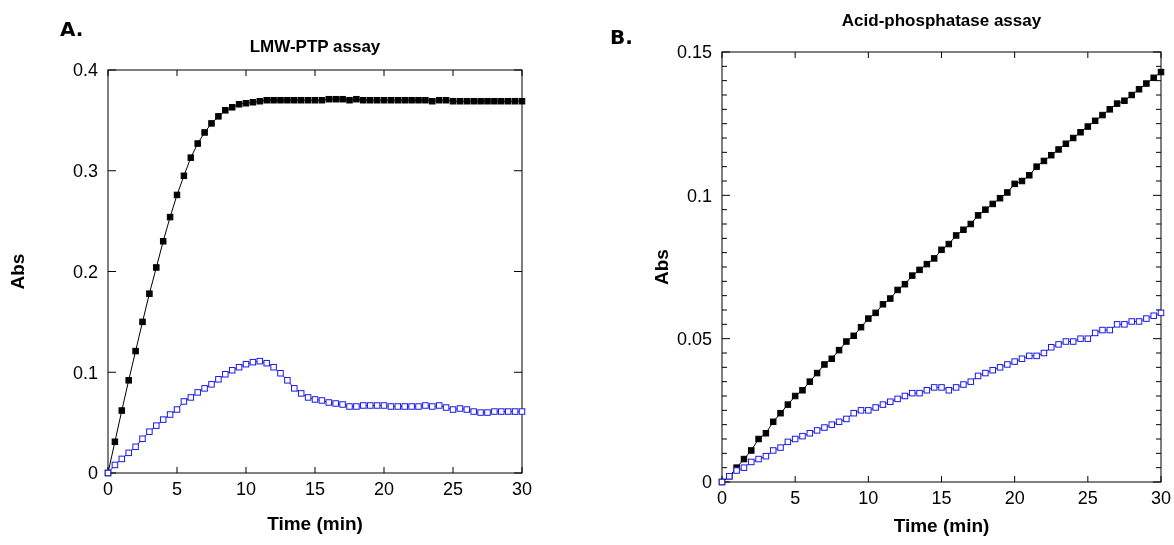  I want to click on y-tick-label: 0, so click(92, 473).